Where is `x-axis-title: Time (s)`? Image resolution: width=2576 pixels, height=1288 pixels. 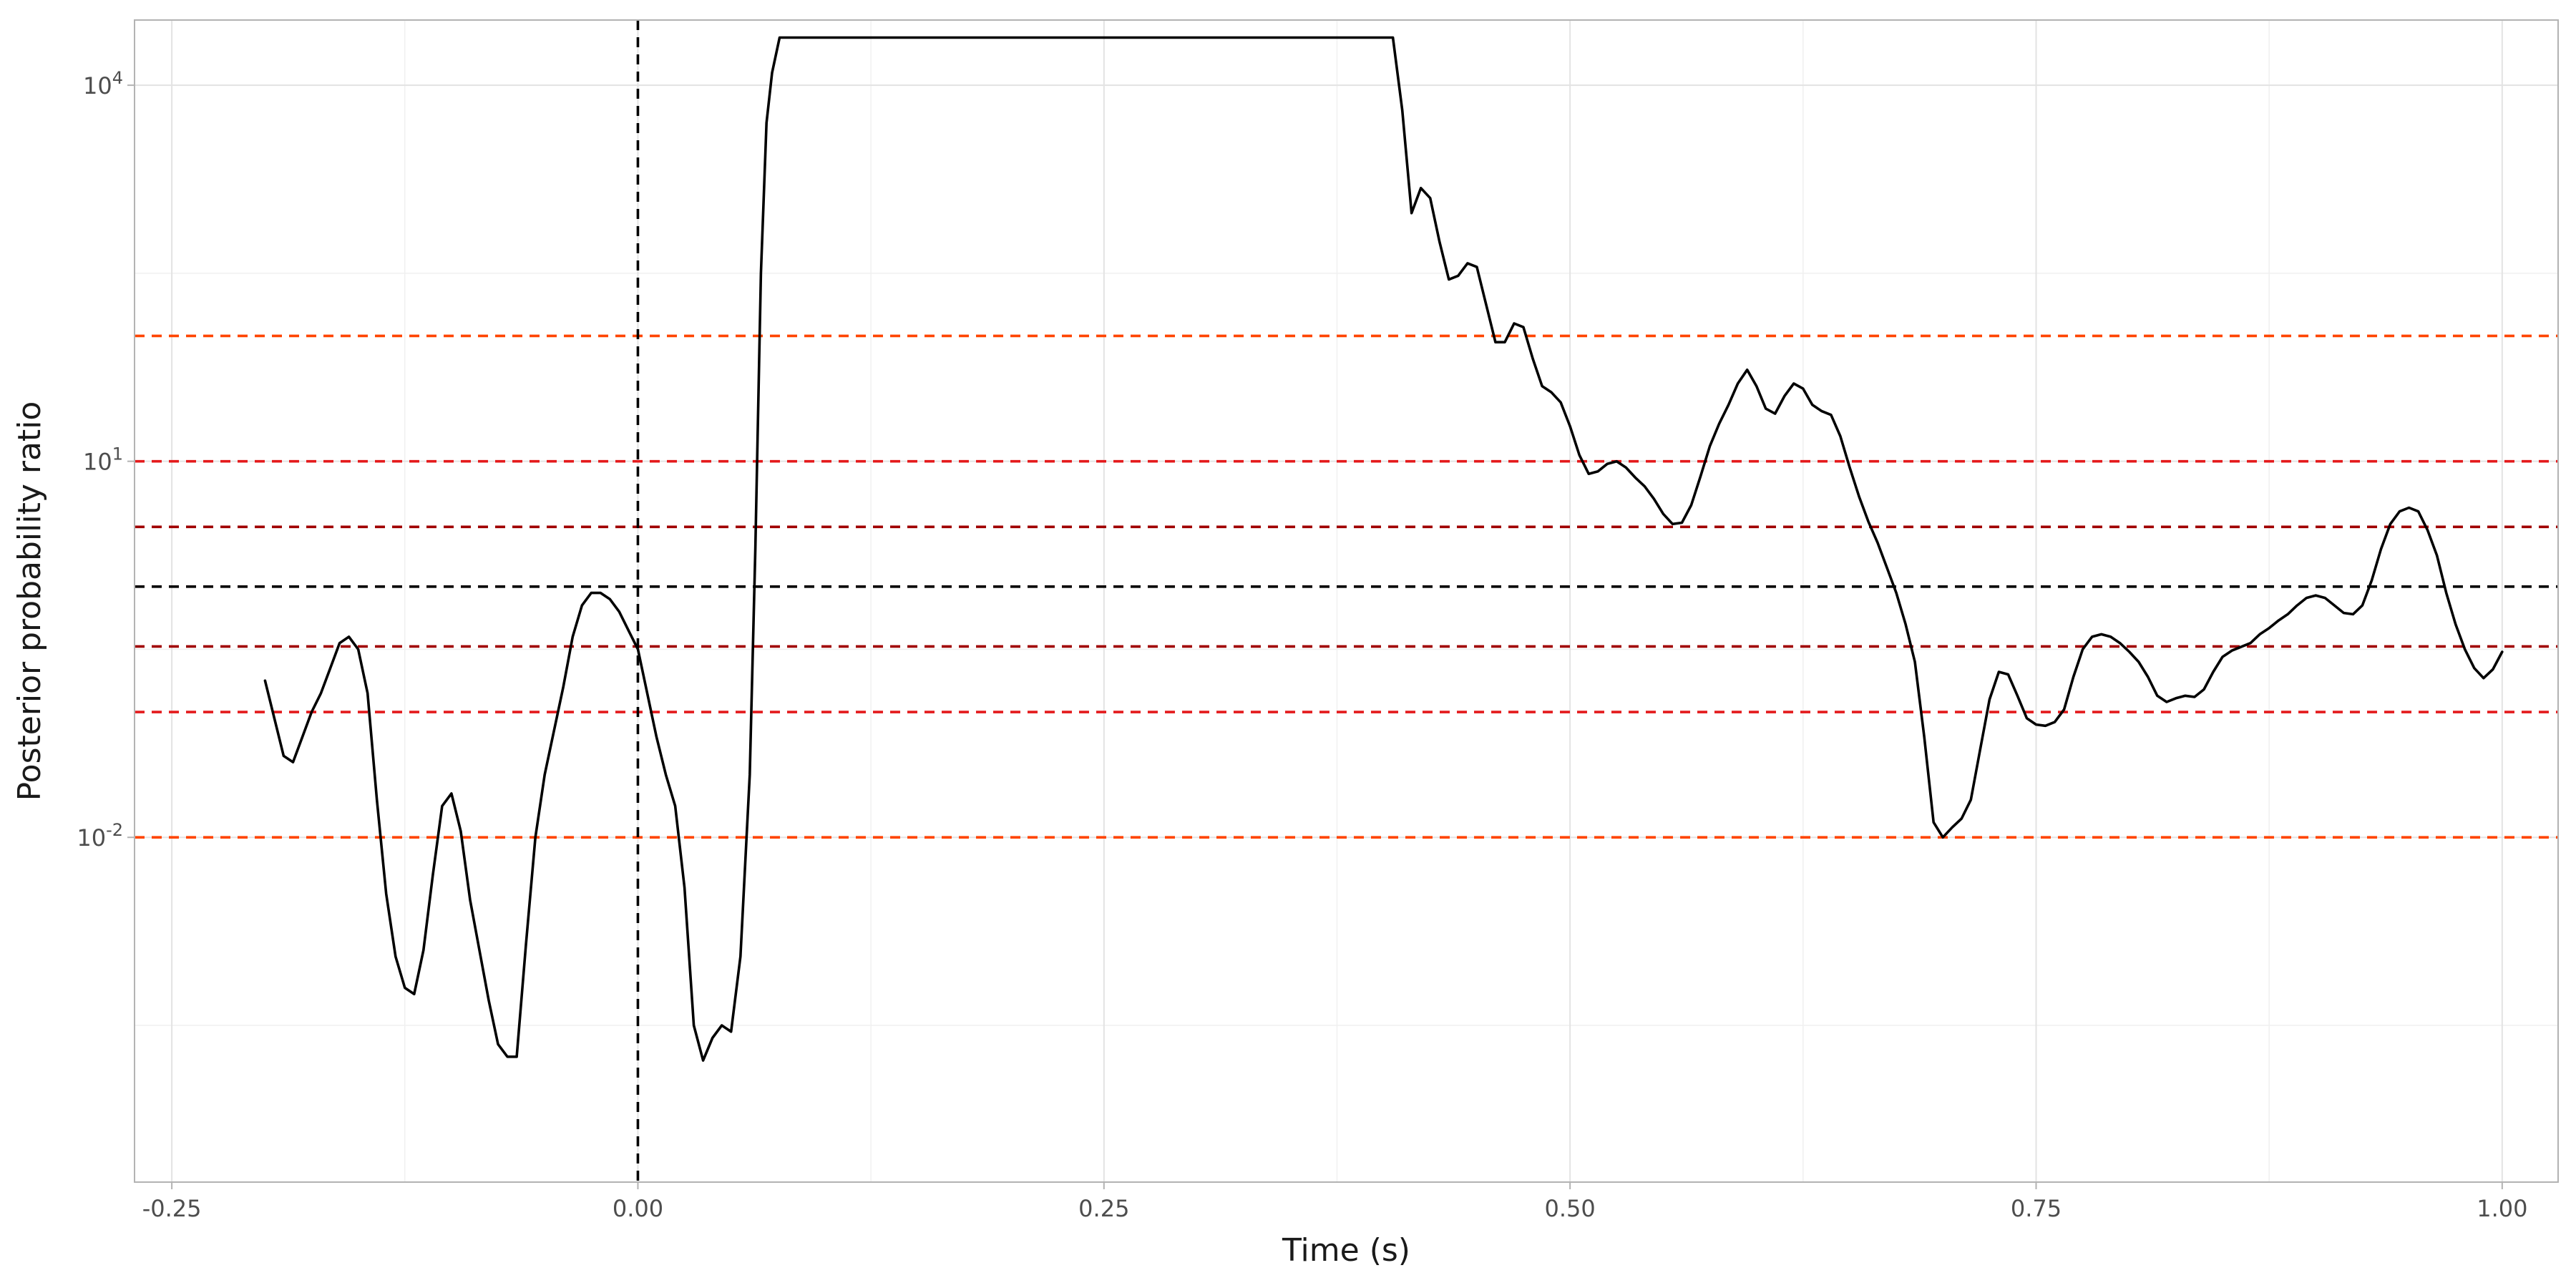
x-axis-title: Time (s) is located at coordinates (1346, 1250).